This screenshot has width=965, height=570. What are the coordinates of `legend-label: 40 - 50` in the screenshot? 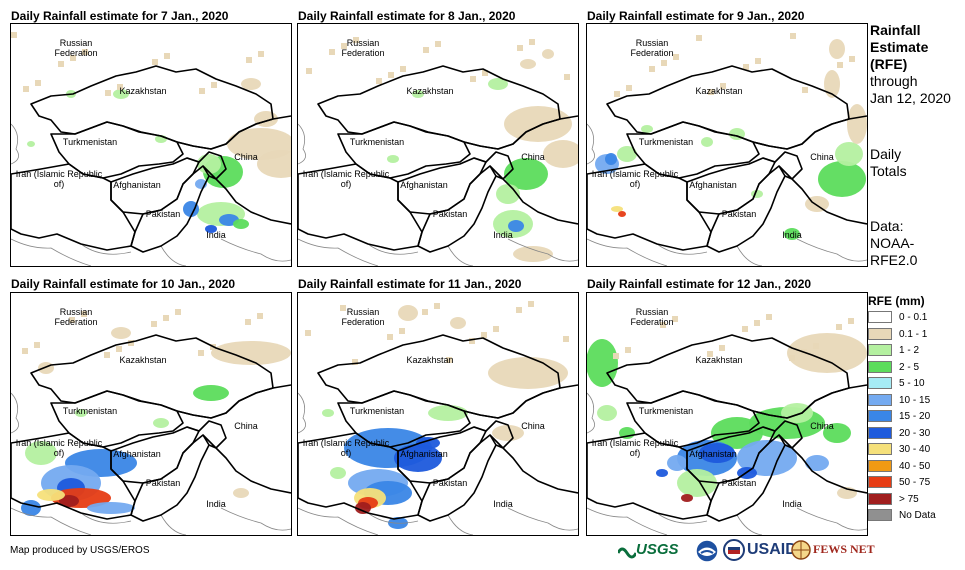 It's located at (915, 466).